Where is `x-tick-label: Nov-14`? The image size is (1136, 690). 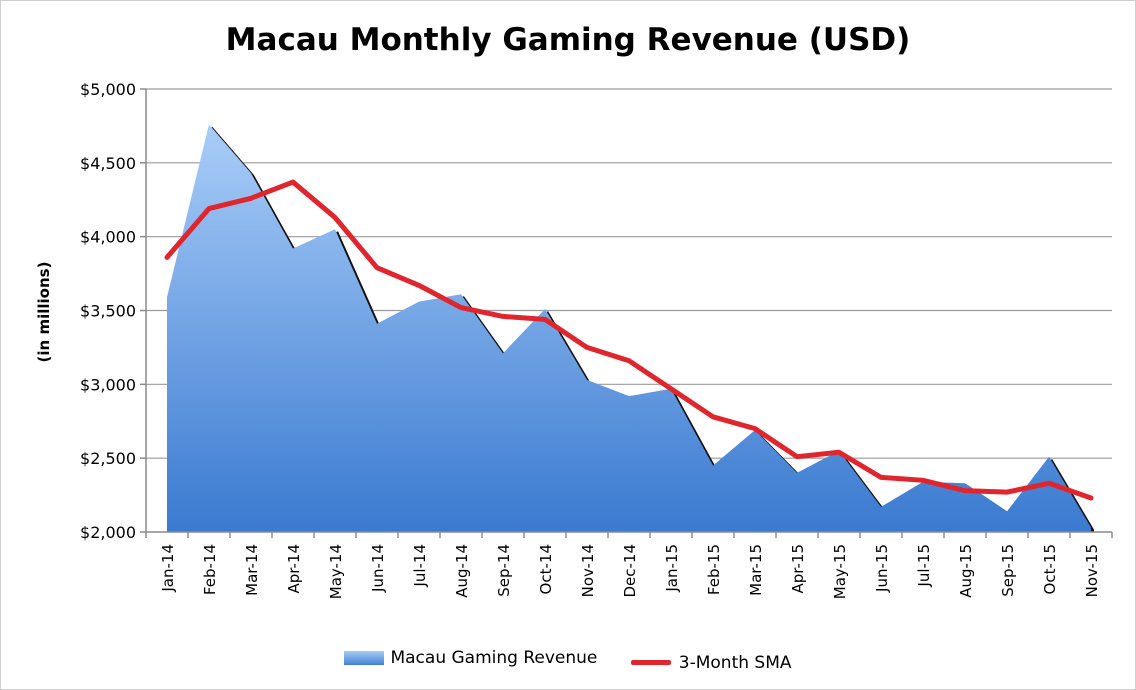 x-tick-label: Nov-14 is located at coordinates (588, 570).